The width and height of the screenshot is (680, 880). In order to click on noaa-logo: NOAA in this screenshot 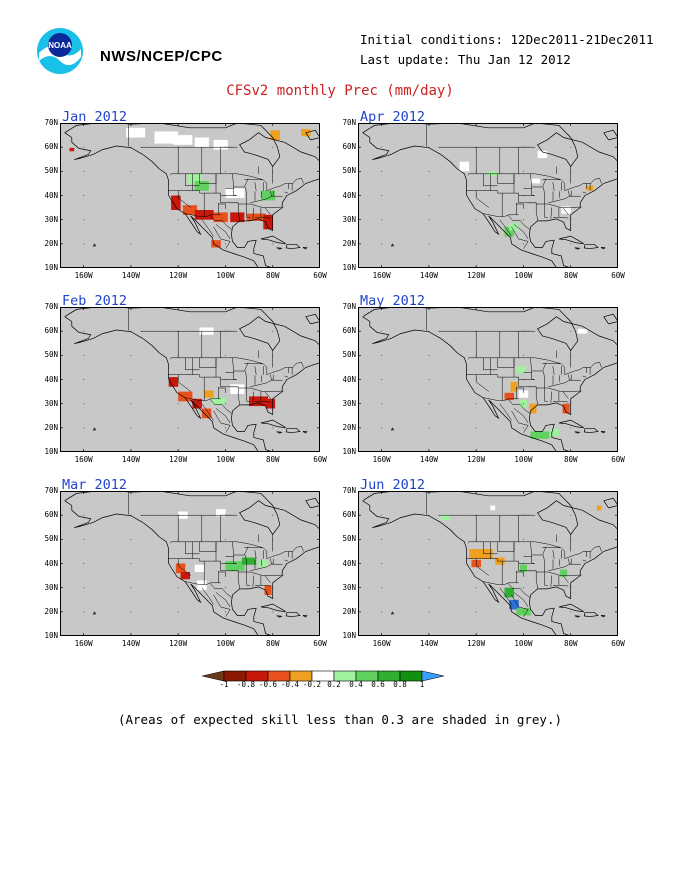, I will do `click(60, 51)`.